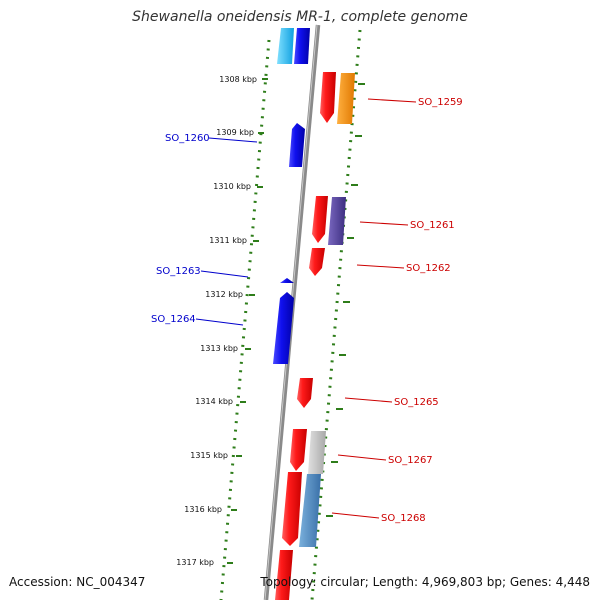 Image resolution: width=600 pixels, height=600 pixels. I want to click on gene-label-so1260: SO_1260, so click(187, 138).